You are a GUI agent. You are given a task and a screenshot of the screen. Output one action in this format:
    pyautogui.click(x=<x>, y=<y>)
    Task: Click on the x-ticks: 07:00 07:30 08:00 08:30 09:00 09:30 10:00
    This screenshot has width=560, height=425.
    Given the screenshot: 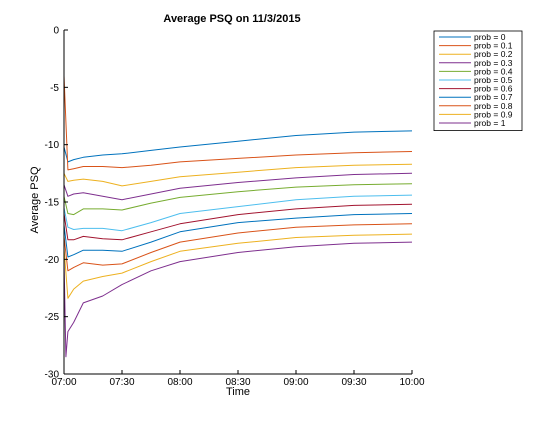 What is the action you would take?
    pyautogui.click(x=238, y=379)
    